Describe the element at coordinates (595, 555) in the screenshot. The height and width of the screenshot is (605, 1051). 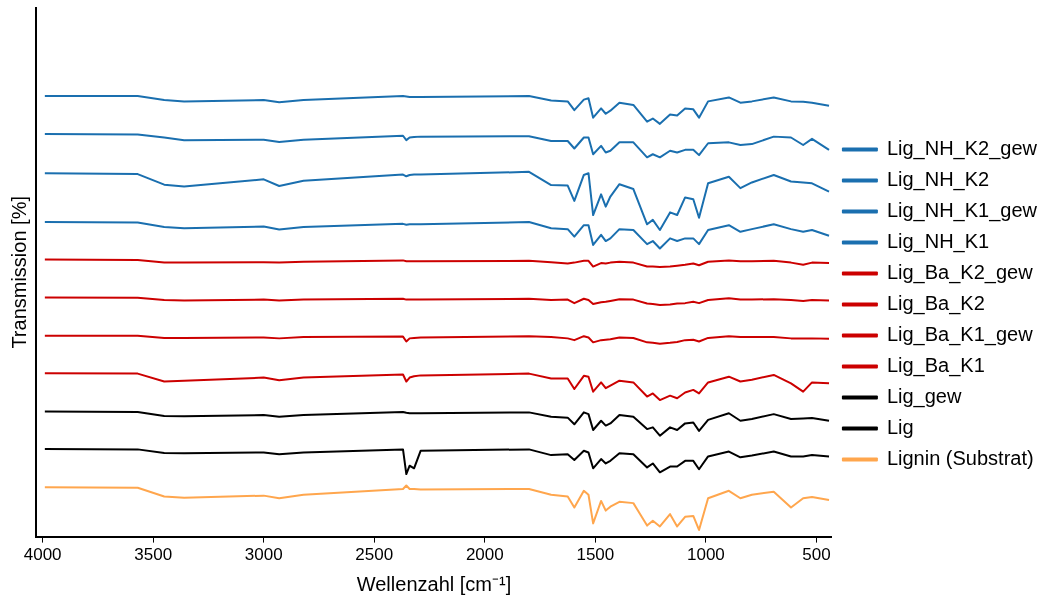
I see `x-tick-label: 1500` at that location.